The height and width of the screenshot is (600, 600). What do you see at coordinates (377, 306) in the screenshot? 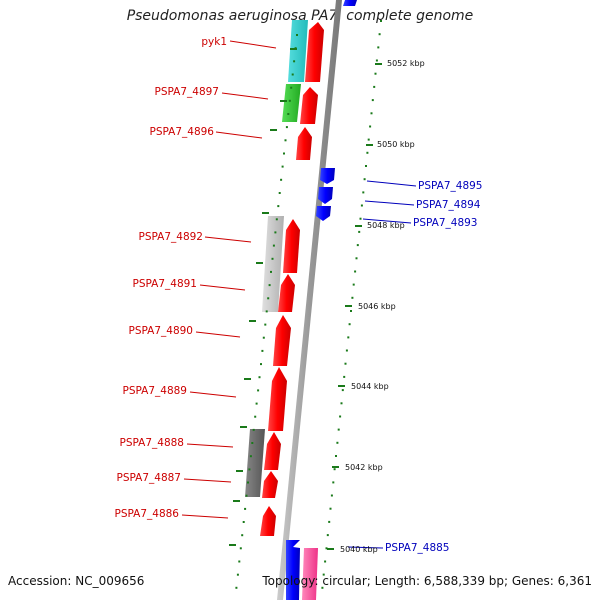
I see `scale-tick-label: 5046 kbp` at bounding box center [377, 306].